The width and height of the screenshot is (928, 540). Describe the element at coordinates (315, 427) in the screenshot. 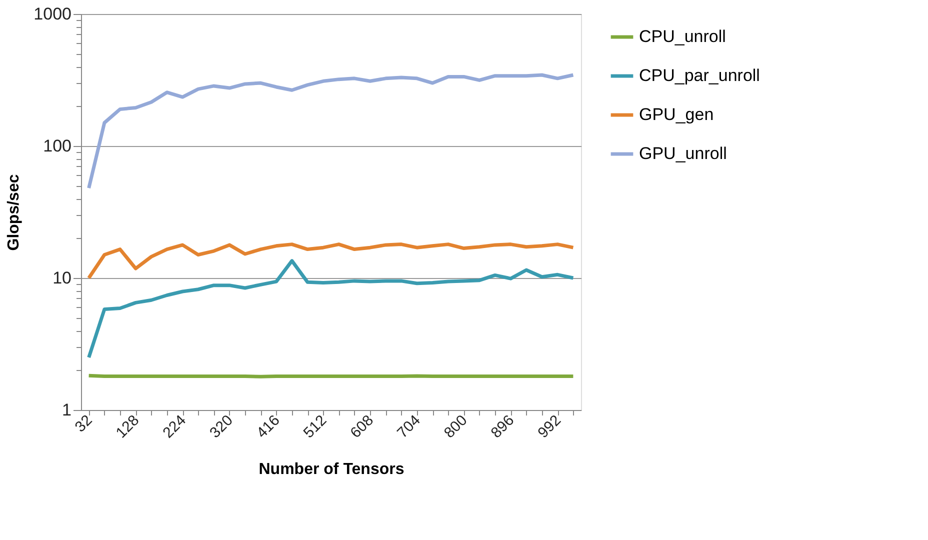

I see `x-tick-label: 512` at that location.